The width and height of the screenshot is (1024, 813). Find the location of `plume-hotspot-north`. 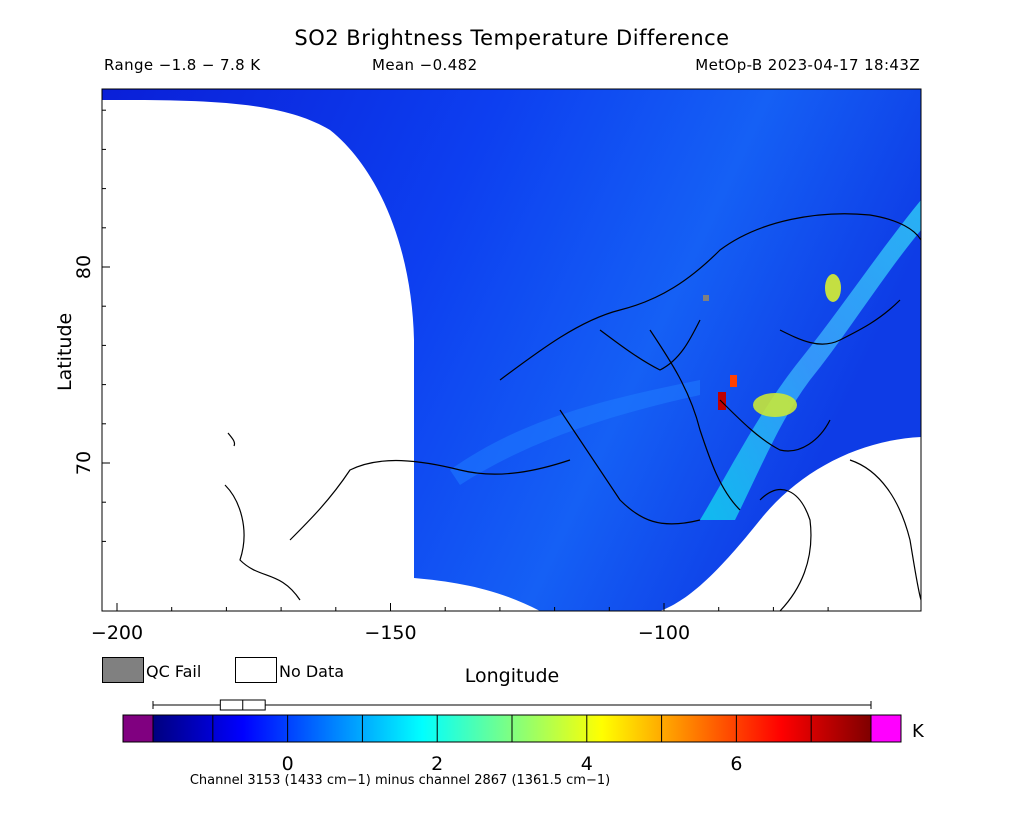

plume-hotspot-north is located at coordinates (833, 288).